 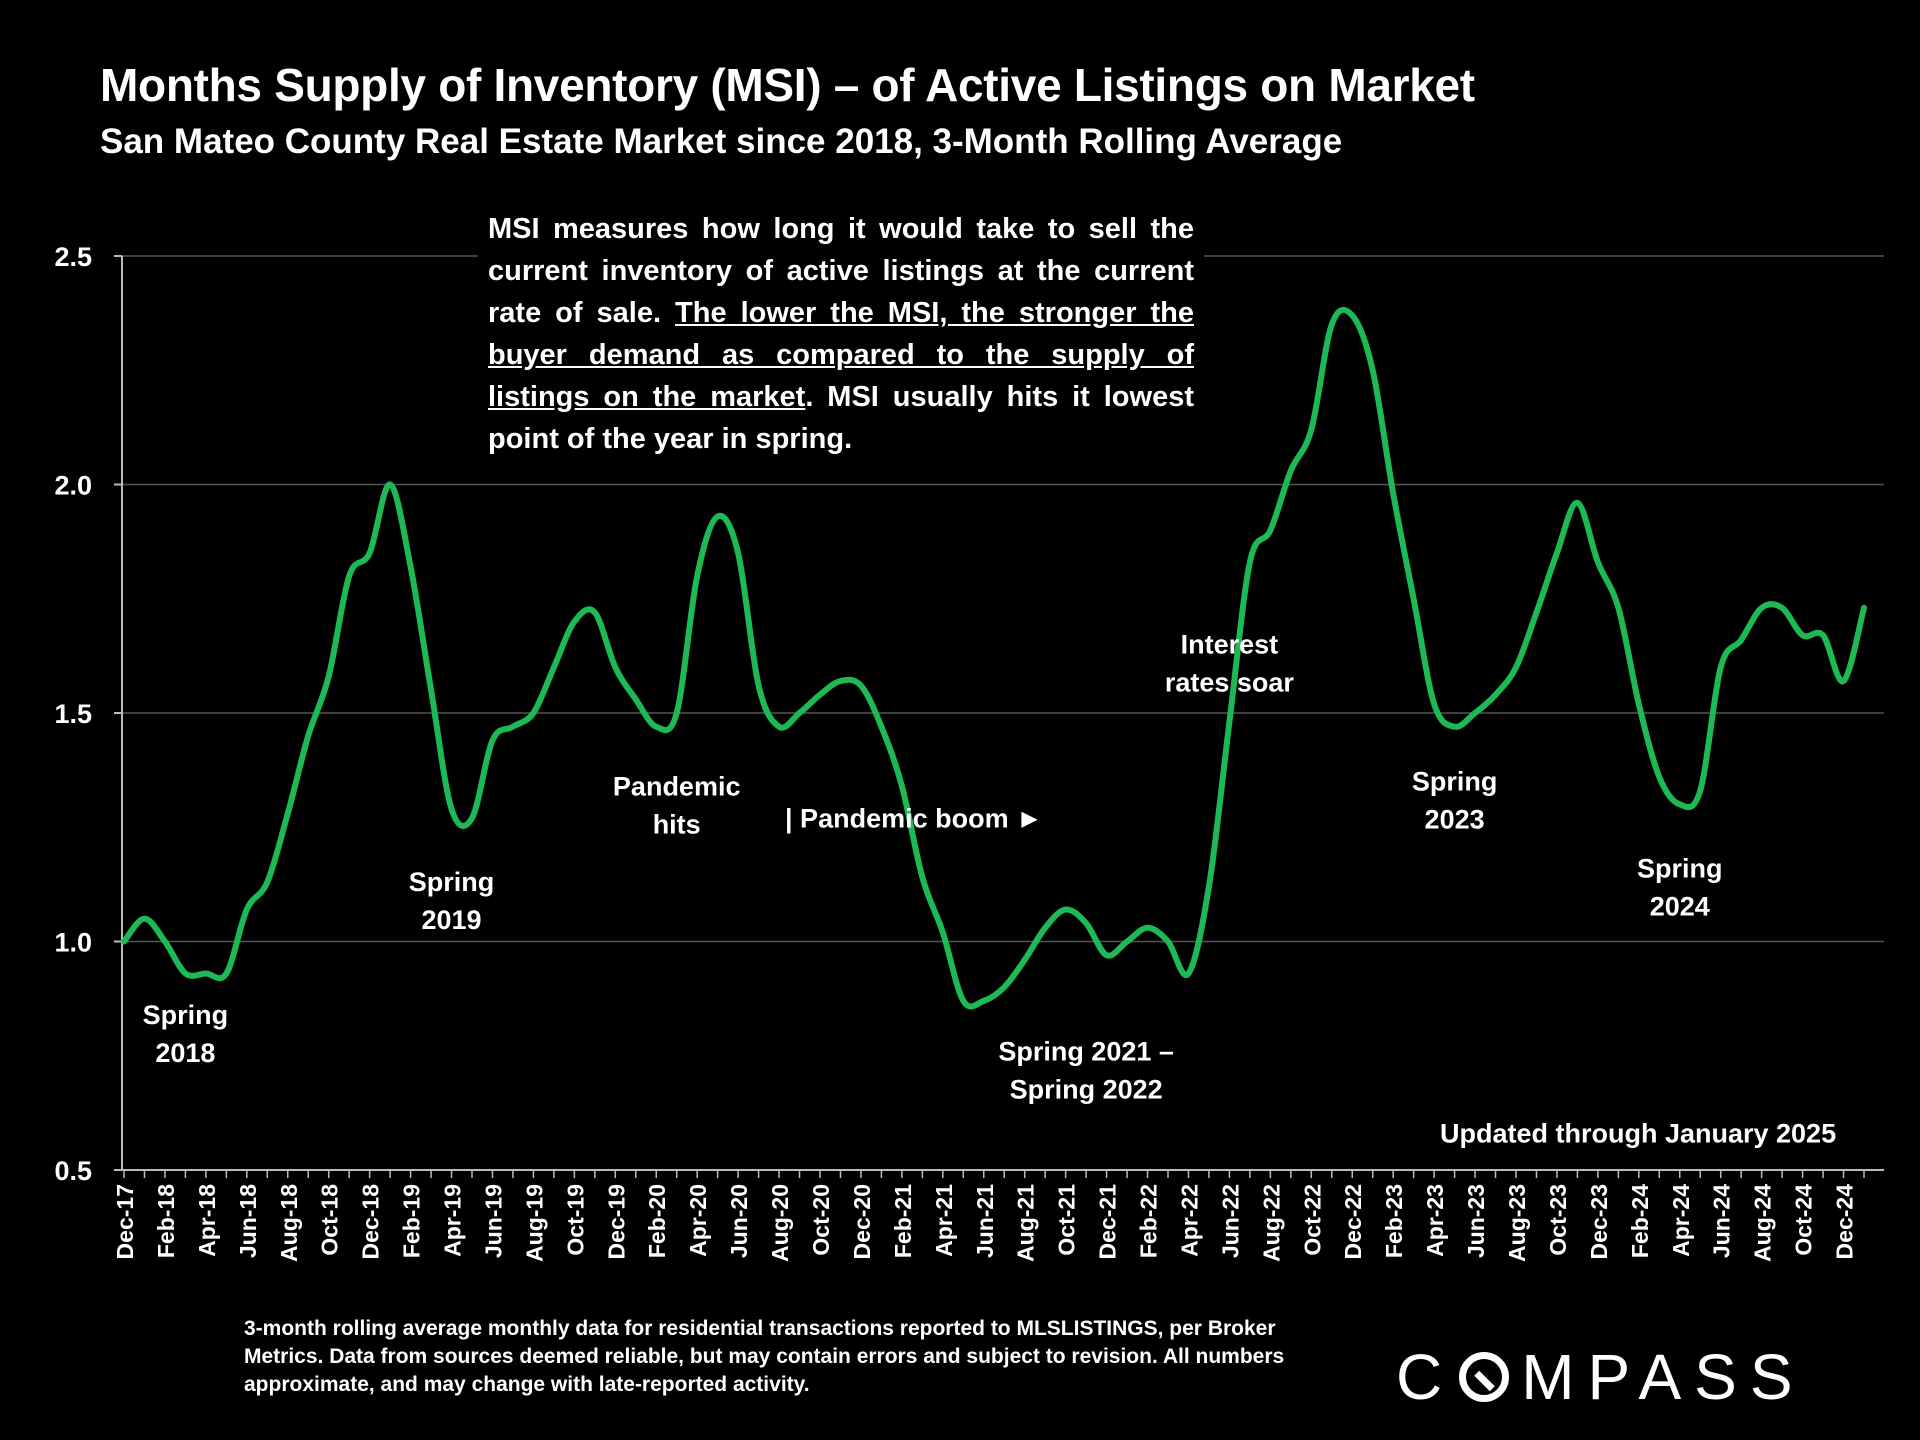 I want to click on x-tick-label: Jun-22, so click(x=1230, y=1221).